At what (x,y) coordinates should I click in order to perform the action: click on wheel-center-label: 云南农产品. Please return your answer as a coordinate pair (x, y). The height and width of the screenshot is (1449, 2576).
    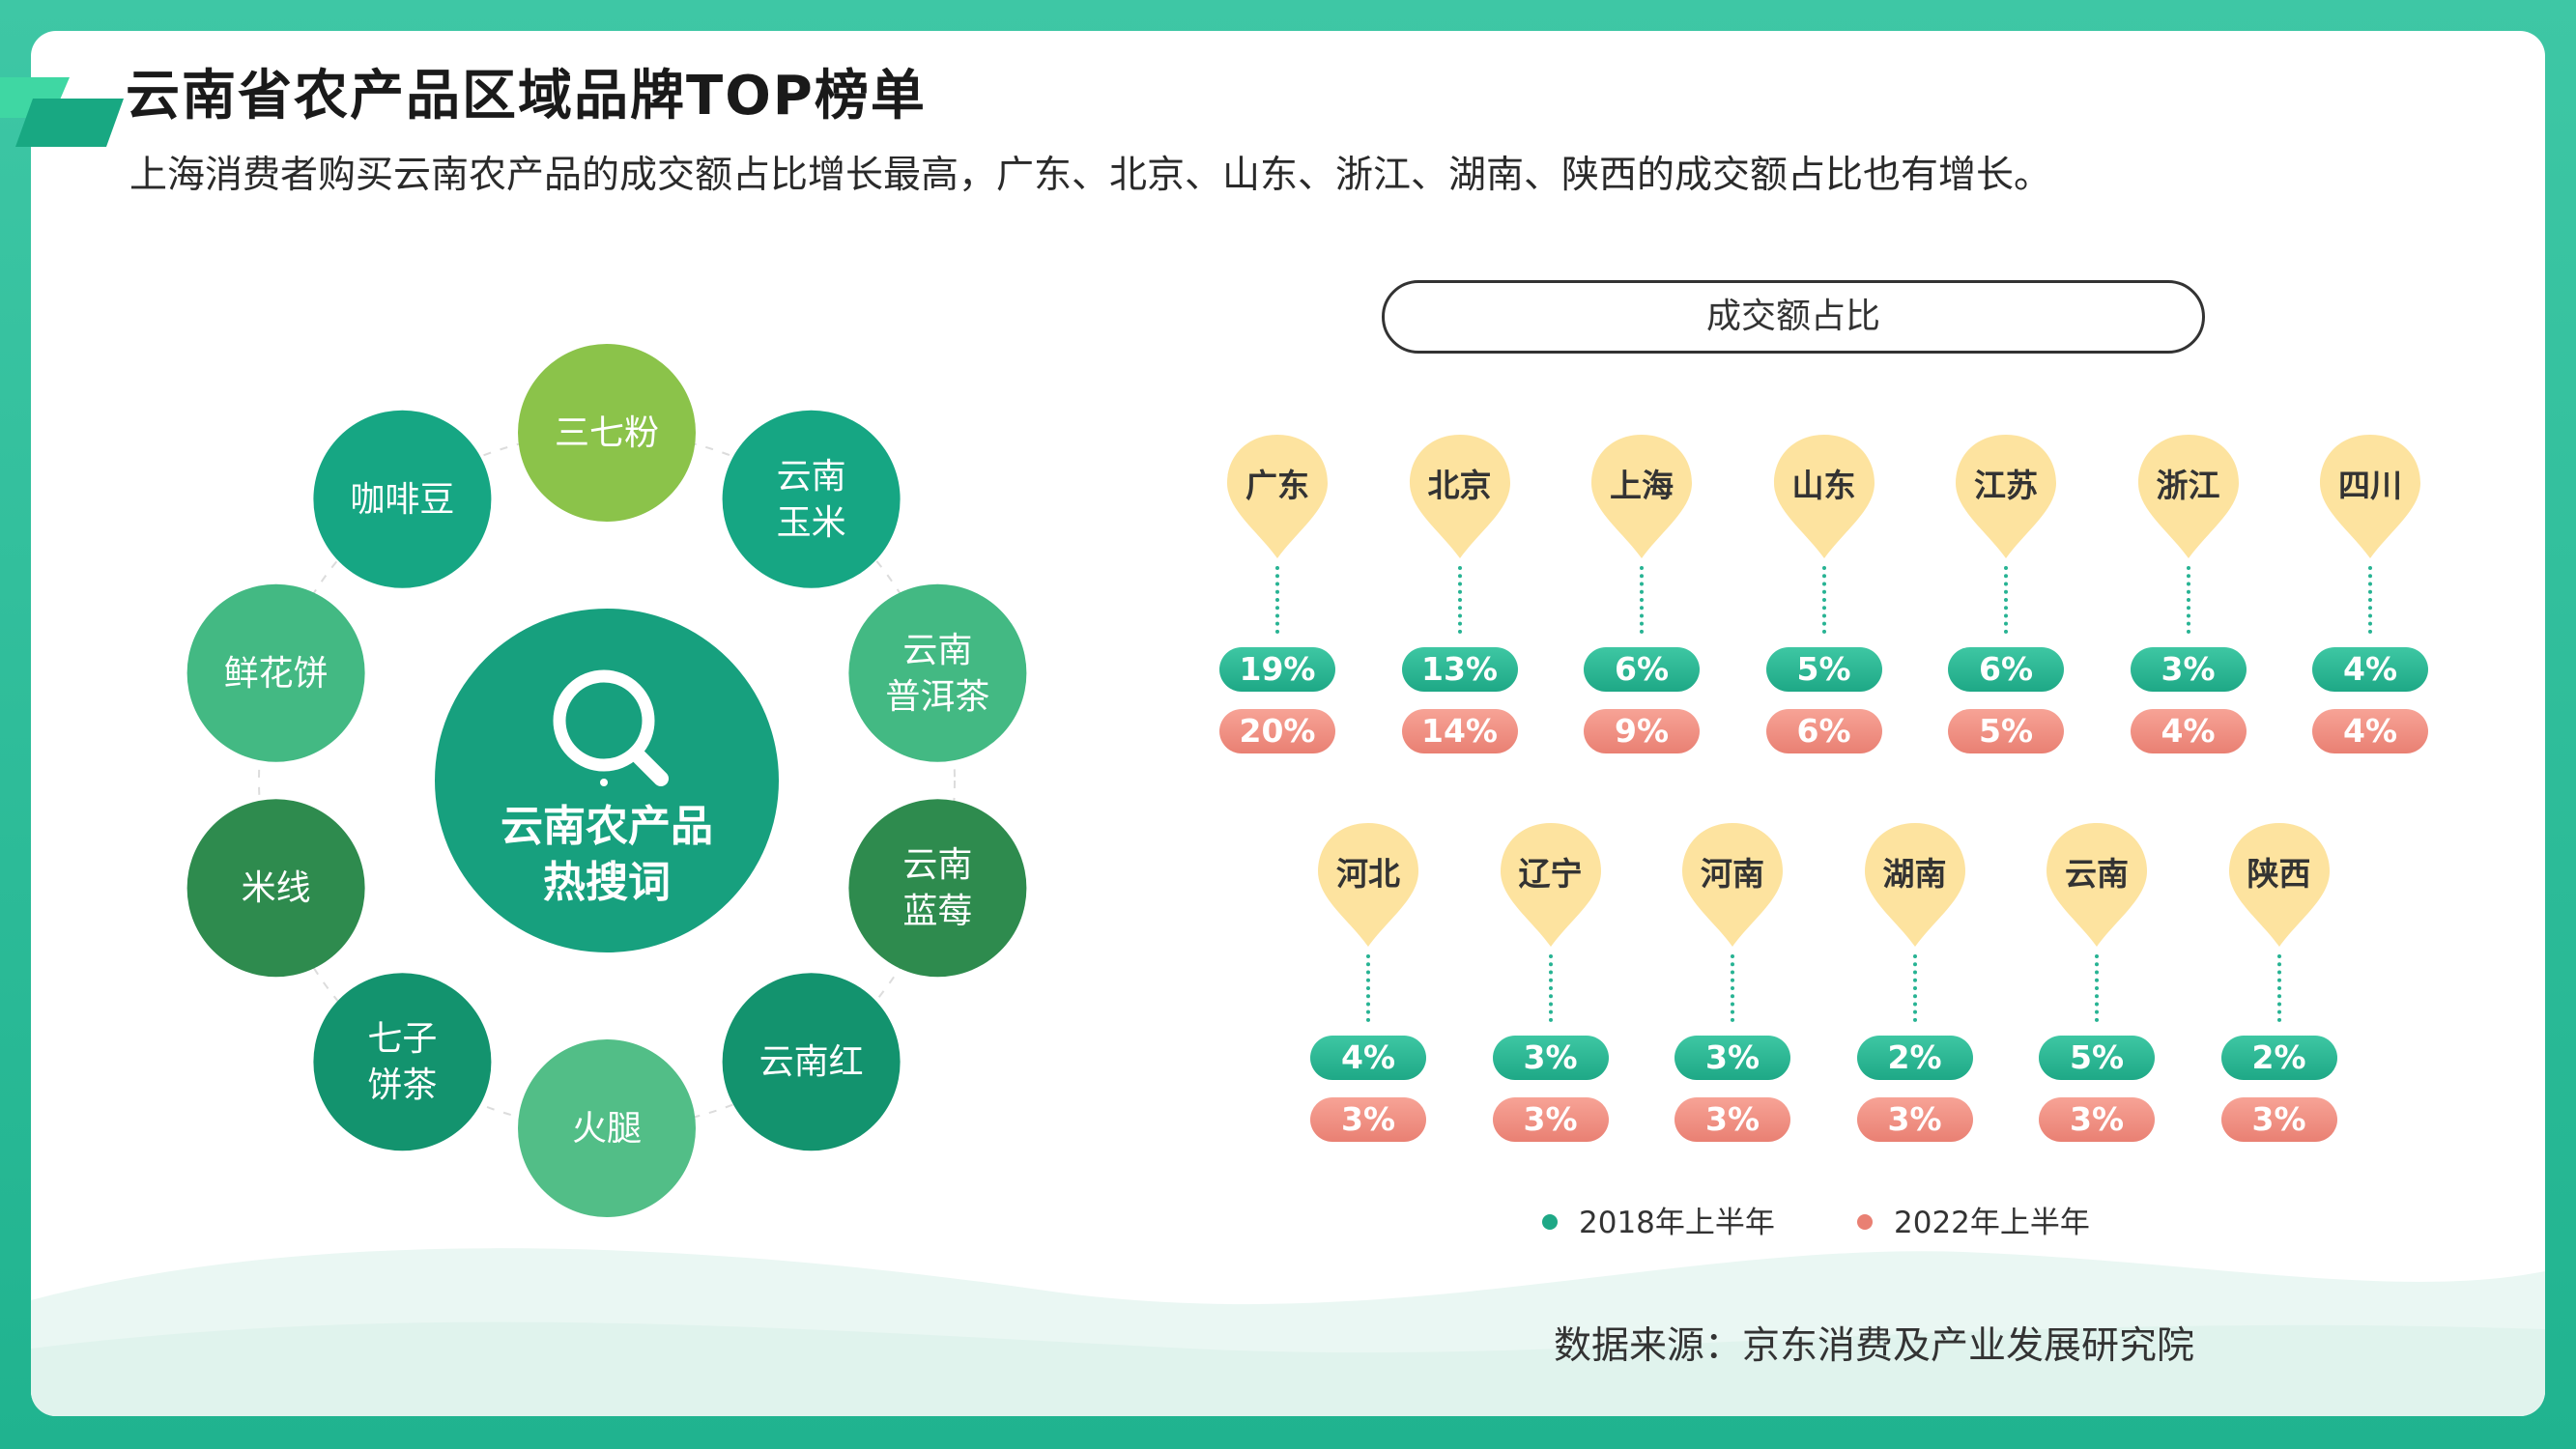
    Looking at the image, I should click on (607, 826).